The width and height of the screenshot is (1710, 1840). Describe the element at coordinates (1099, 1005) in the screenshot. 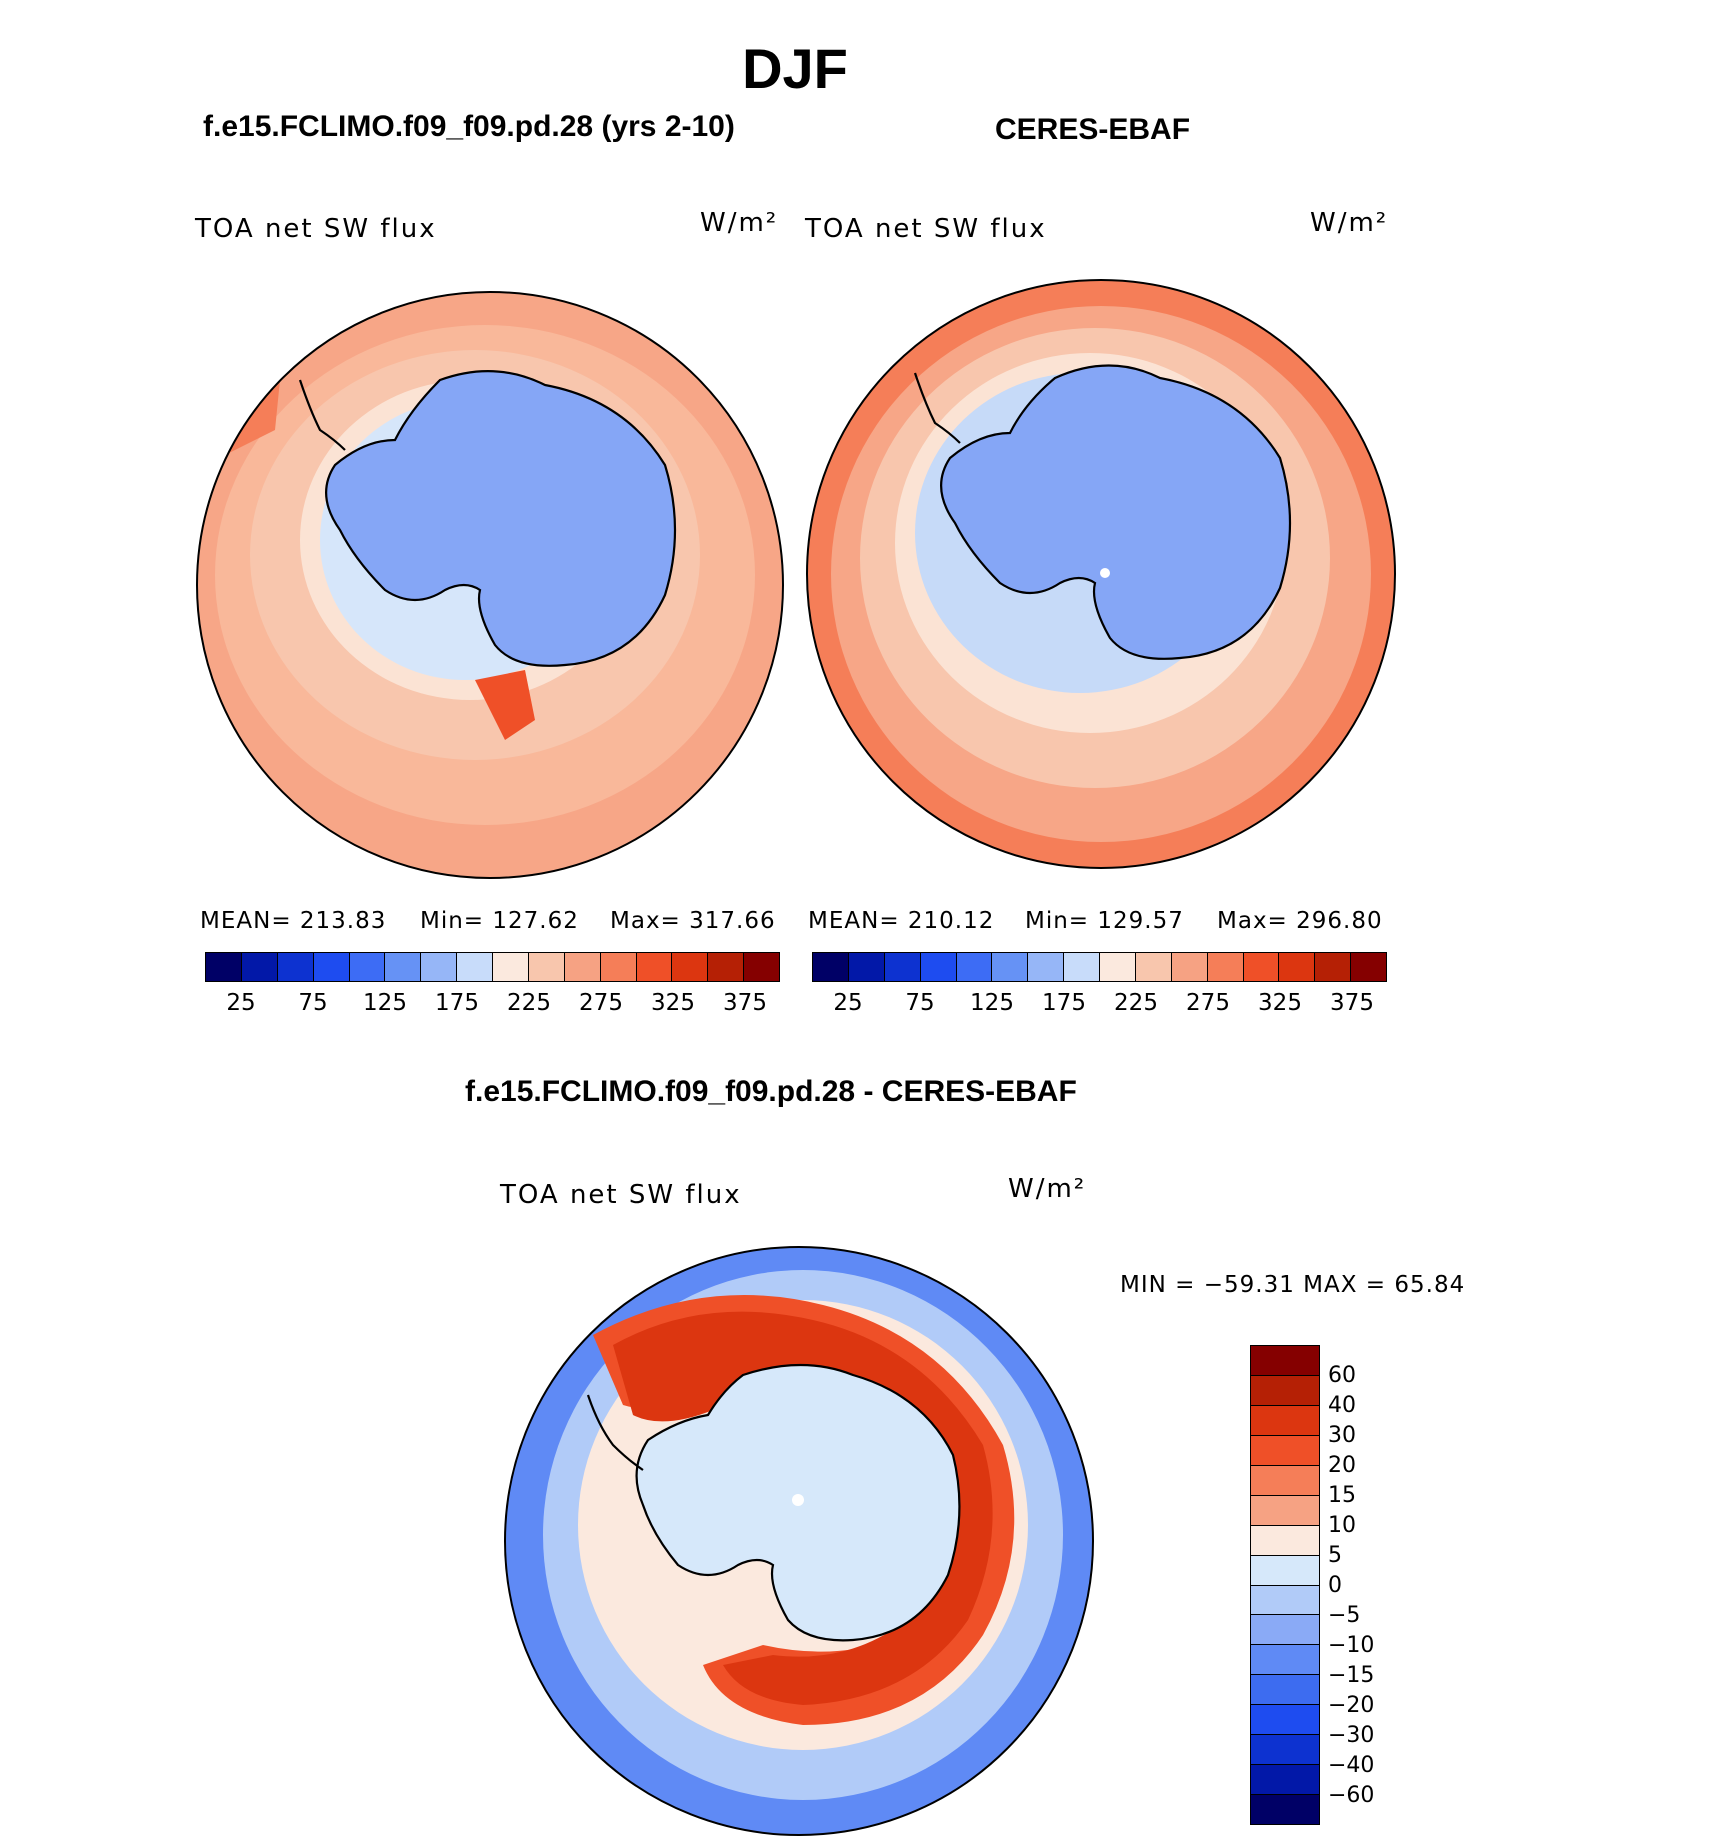

I see `panel-2-colorbar-ticks: 25 75 125 175 225 275 325 375` at that location.